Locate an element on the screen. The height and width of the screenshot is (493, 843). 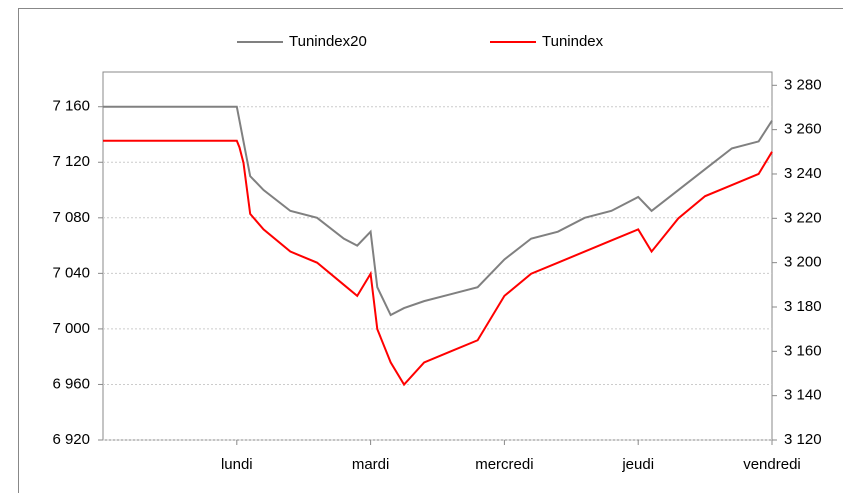
y2-tick-label: 3 120 is located at coordinates (803, 439).